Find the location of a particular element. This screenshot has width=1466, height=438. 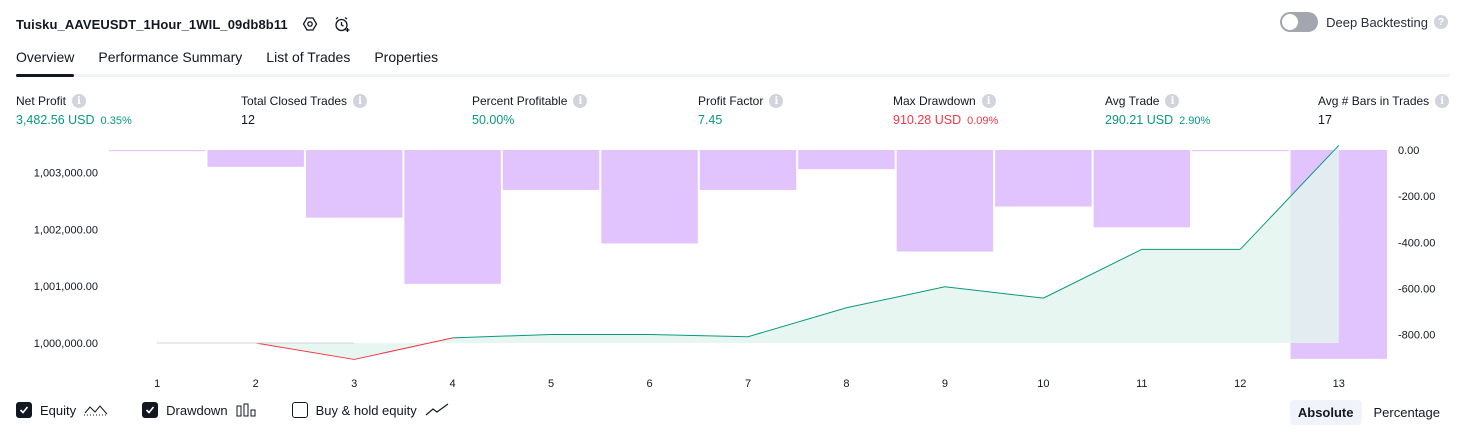

deep-backtesting-toggle is located at coordinates (1299, 22).